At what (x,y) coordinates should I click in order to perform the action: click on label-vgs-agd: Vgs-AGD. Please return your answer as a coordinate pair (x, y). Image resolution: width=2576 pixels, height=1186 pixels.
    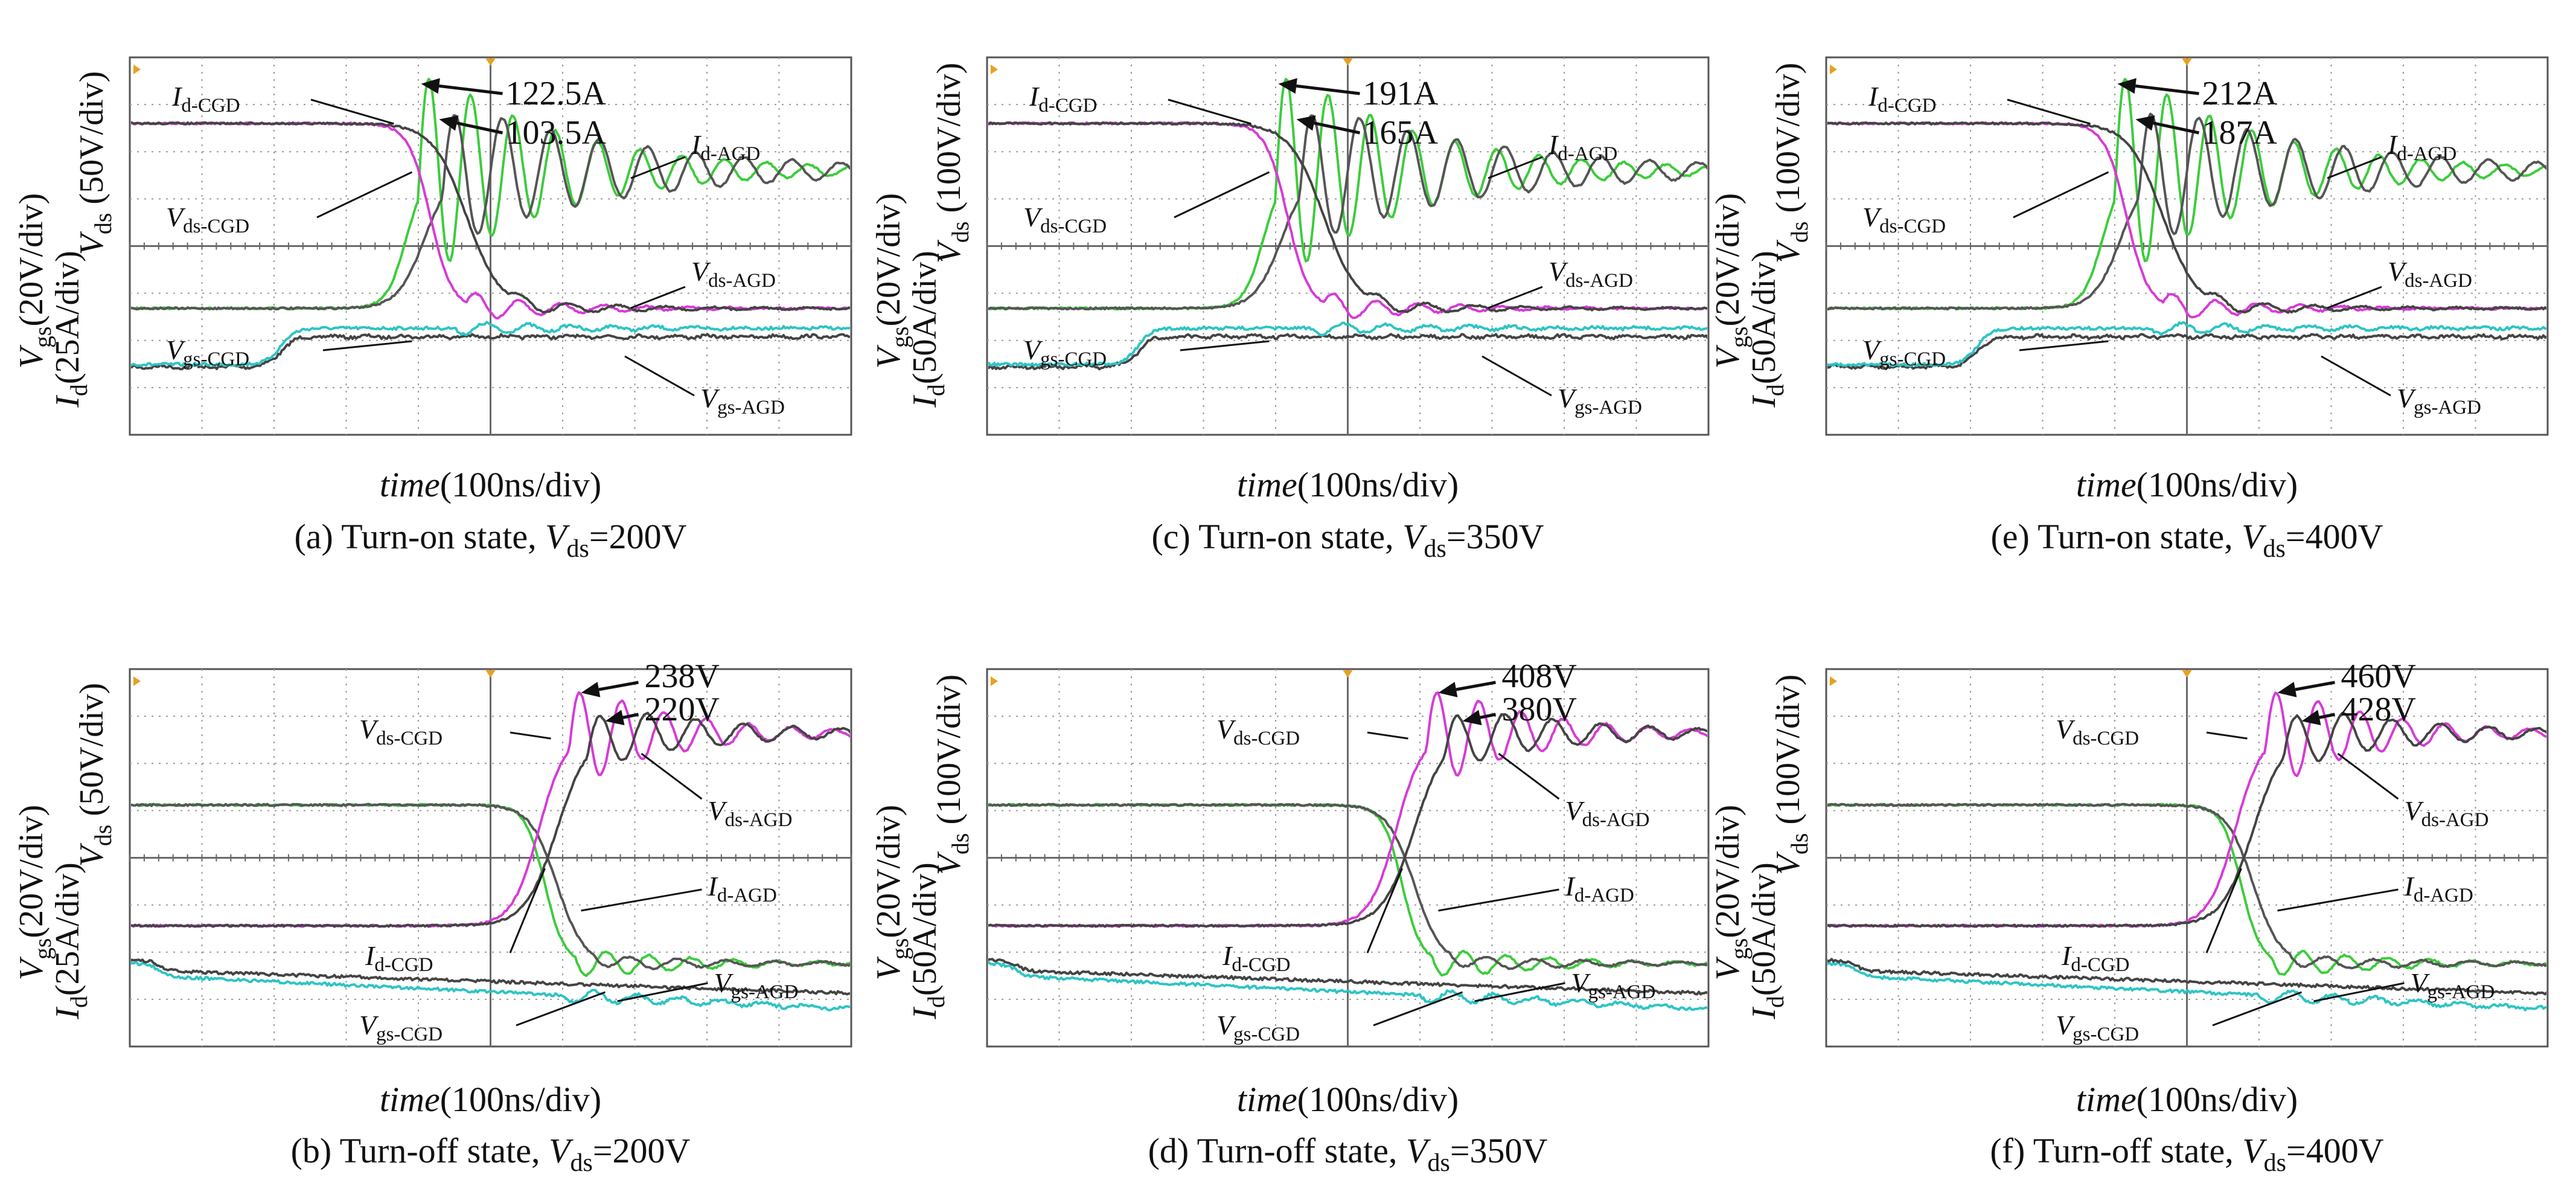
    Looking at the image, I should click on (743, 400).